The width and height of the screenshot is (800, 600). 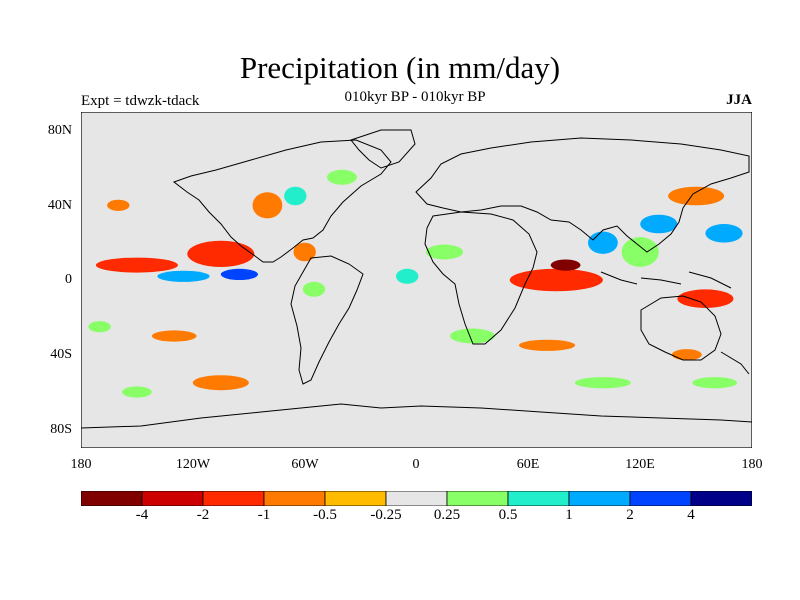 I want to click on map-subtitle: 010kyr BP - 010kyr BP, so click(x=415, y=97).